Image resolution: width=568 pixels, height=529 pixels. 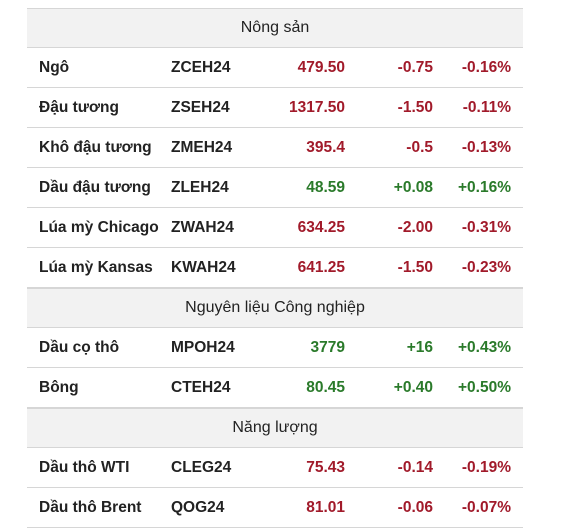 I want to click on commodity-name: Dầu đậu tương, so click(x=95, y=187).